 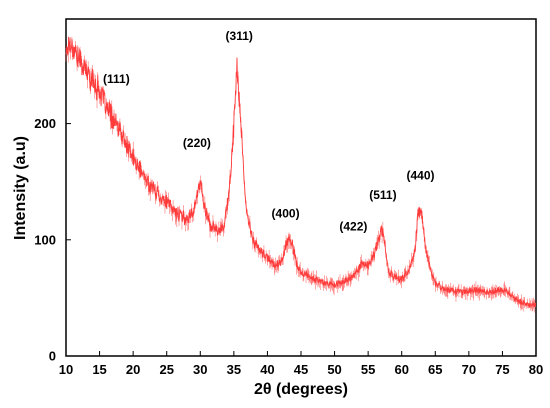 What do you see at coordinates (469, 369) in the screenshot?
I see `x-tick-label: 70` at bounding box center [469, 369].